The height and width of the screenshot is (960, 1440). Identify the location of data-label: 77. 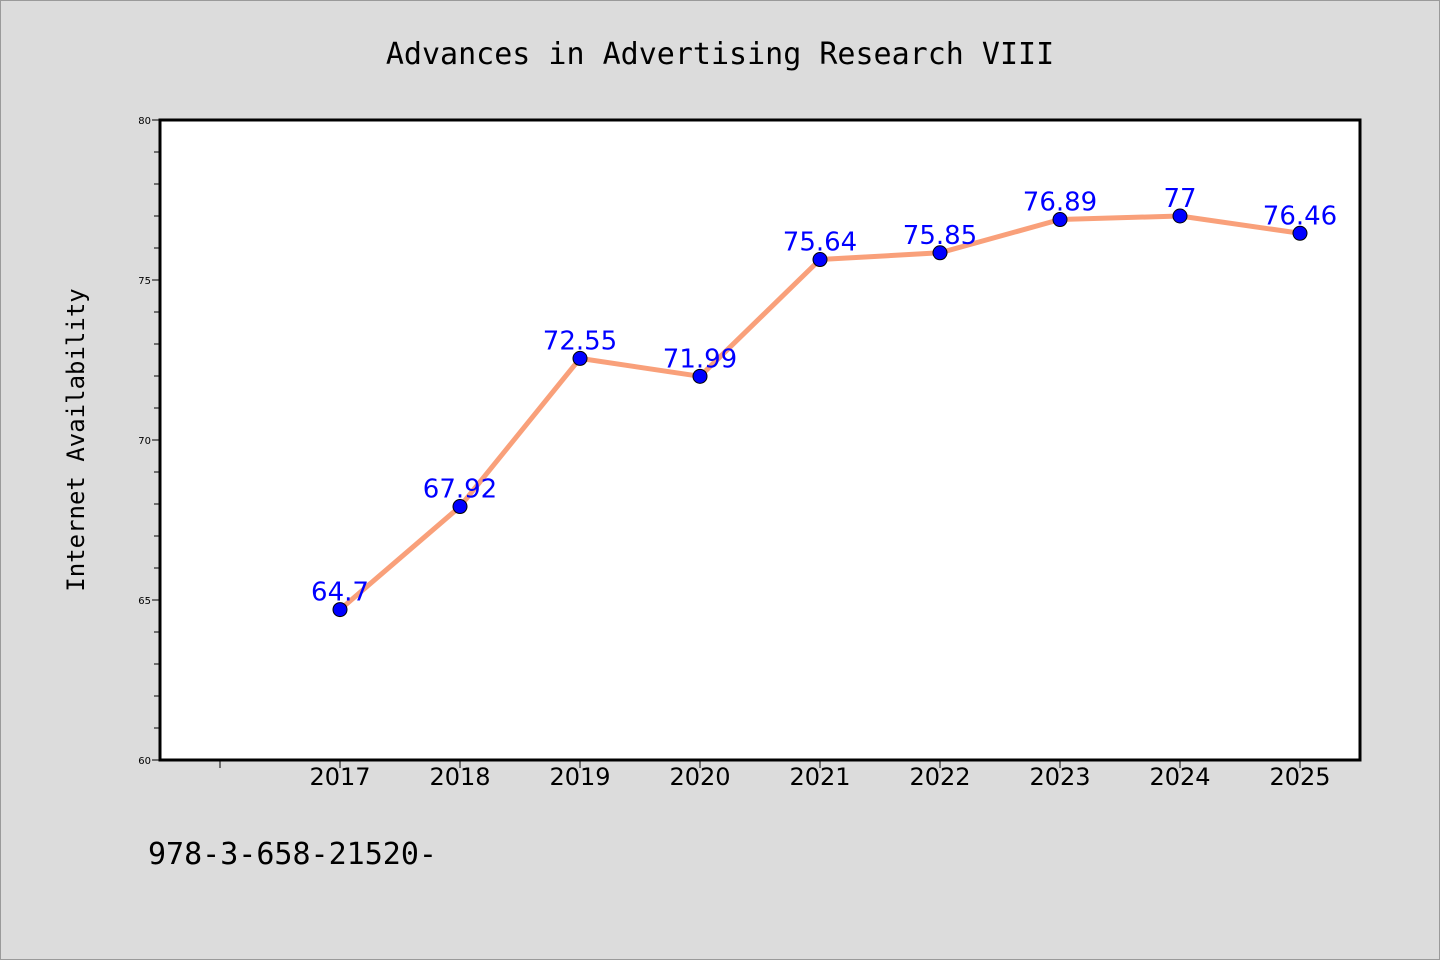
(1179, 199).